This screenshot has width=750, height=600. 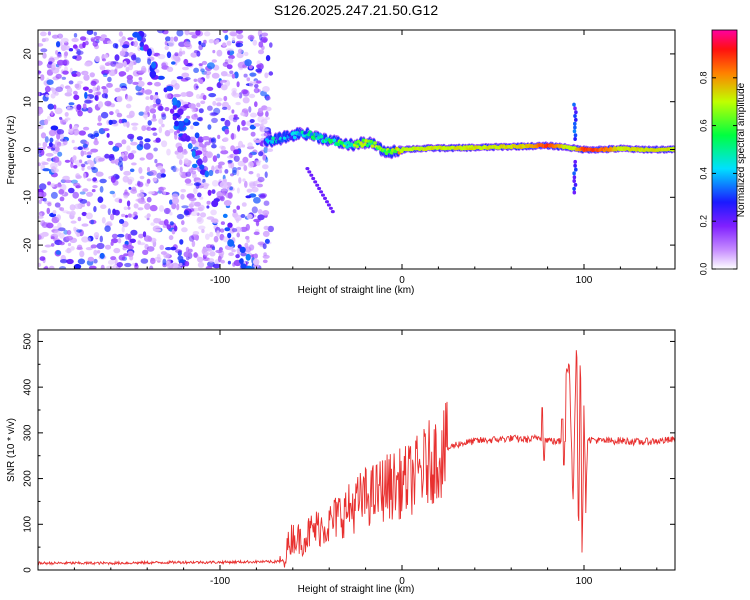 What do you see at coordinates (28, 244) in the screenshot?
I see `spectrogram-ytick-label: -20` at bounding box center [28, 244].